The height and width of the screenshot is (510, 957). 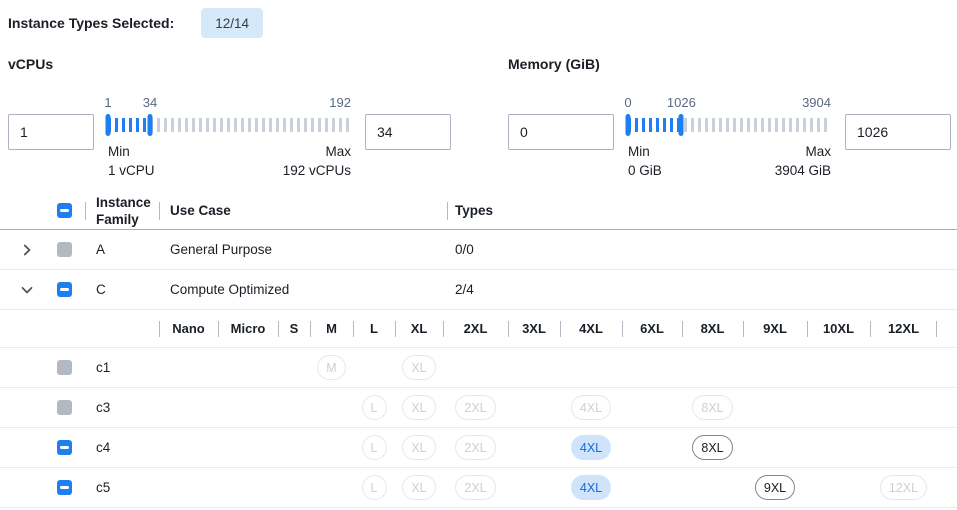 What do you see at coordinates (64, 447) in the screenshot?
I see `instance-checkbox-c4` at bounding box center [64, 447].